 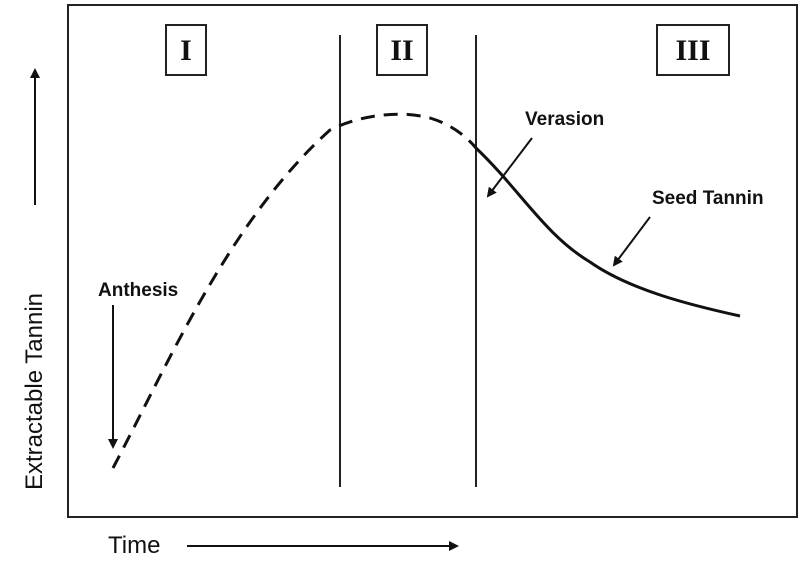 I want to click on annotation: Seed Tannin, so click(x=708, y=198).